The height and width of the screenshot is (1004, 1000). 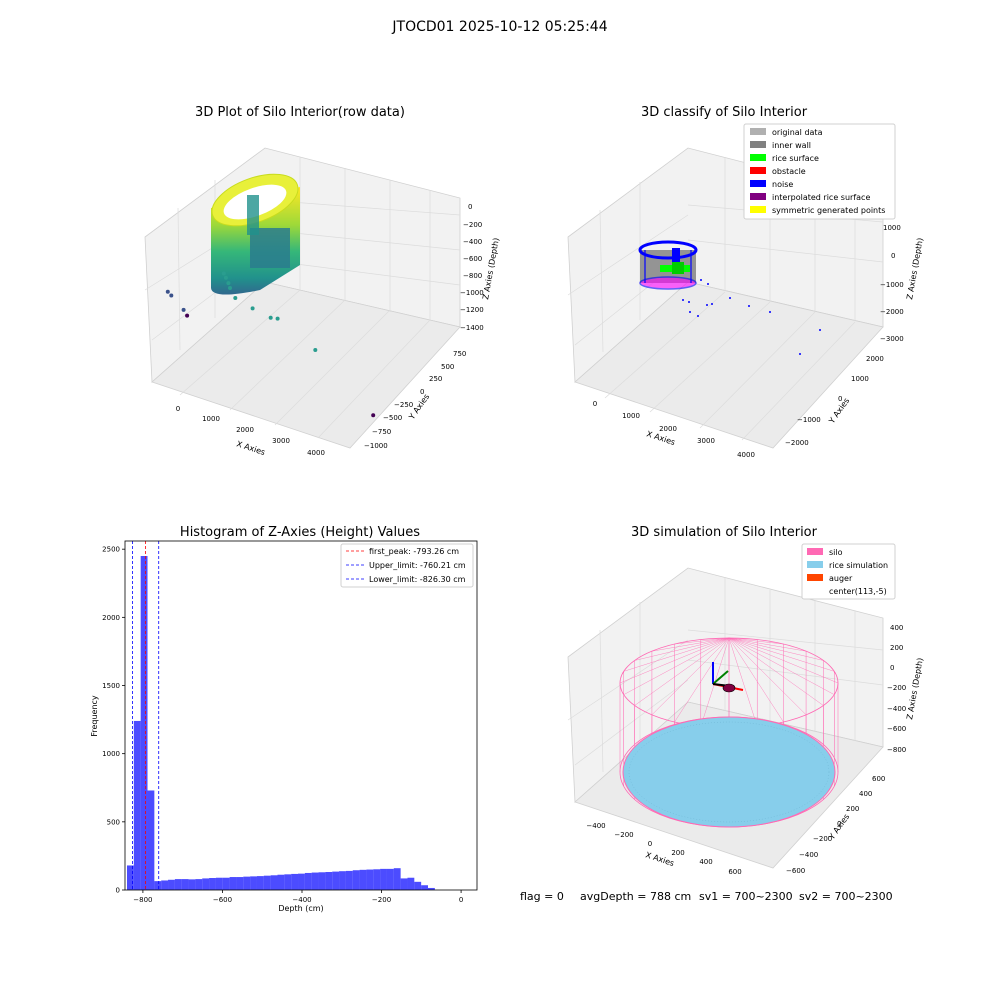 What do you see at coordinates (808, 855) in the screenshot?
I see `y-tick-label: −400` at bounding box center [808, 855].